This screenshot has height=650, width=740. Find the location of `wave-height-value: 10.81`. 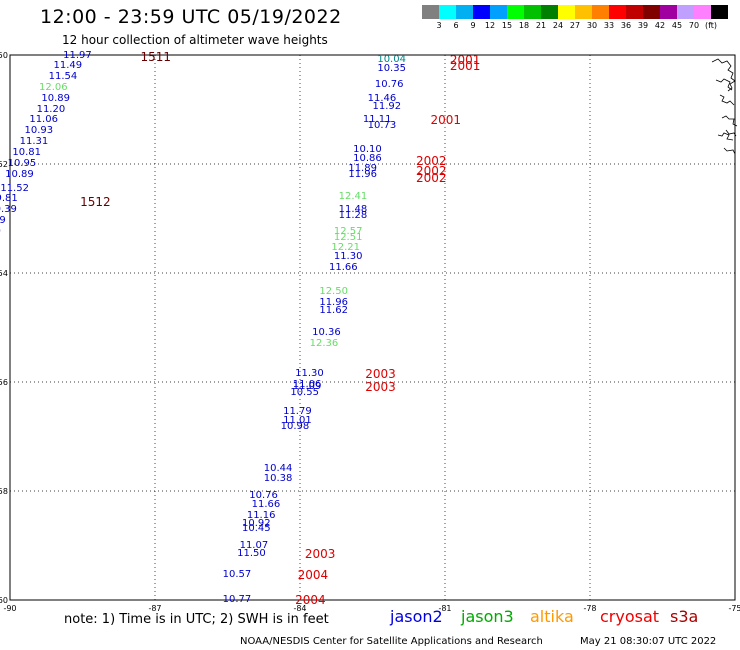

wave-height-value: 10.81 is located at coordinates (27, 153).